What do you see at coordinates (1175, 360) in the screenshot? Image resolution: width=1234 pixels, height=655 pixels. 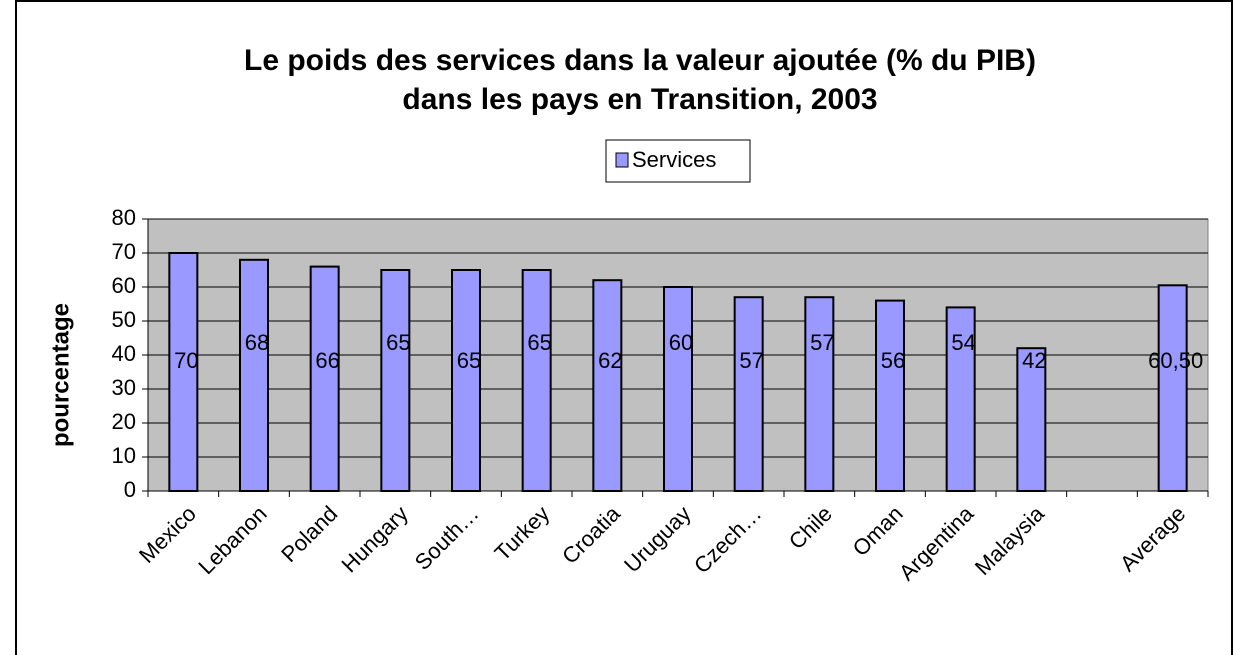 I see `data-label: 60,50` at bounding box center [1175, 360].